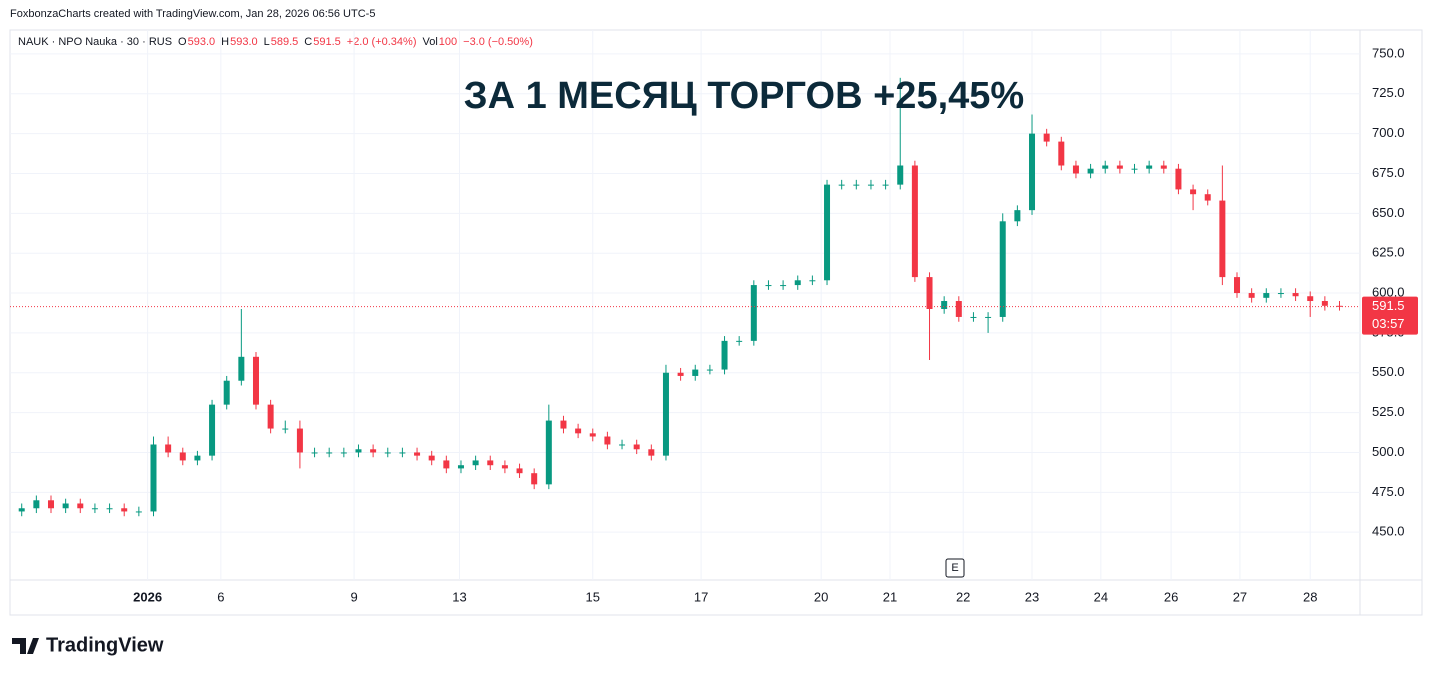 The image size is (1433, 676). Describe the element at coordinates (1388, 172) in the screenshot. I see `y-tick-label: 675.0` at that location.